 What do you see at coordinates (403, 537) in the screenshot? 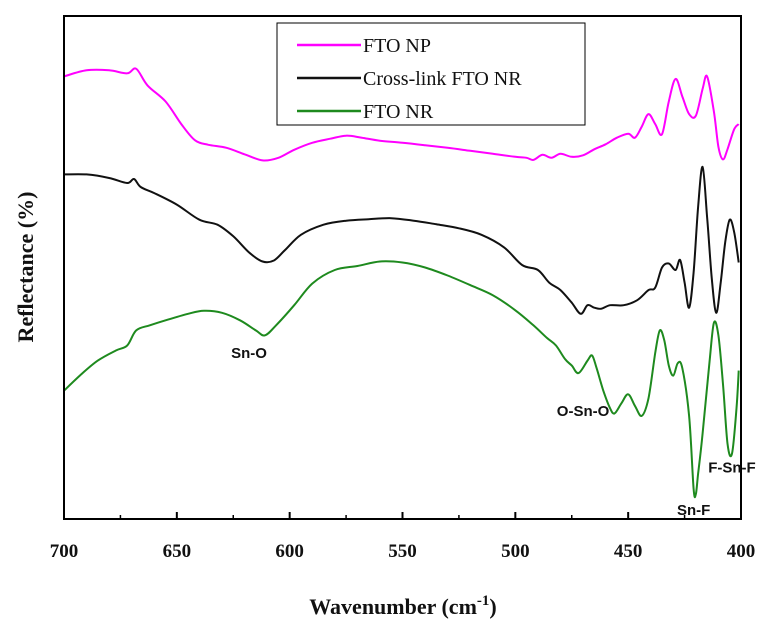
I see `x-axis-ticks: 700 650 600 550 500 450 400` at bounding box center [403, 537].